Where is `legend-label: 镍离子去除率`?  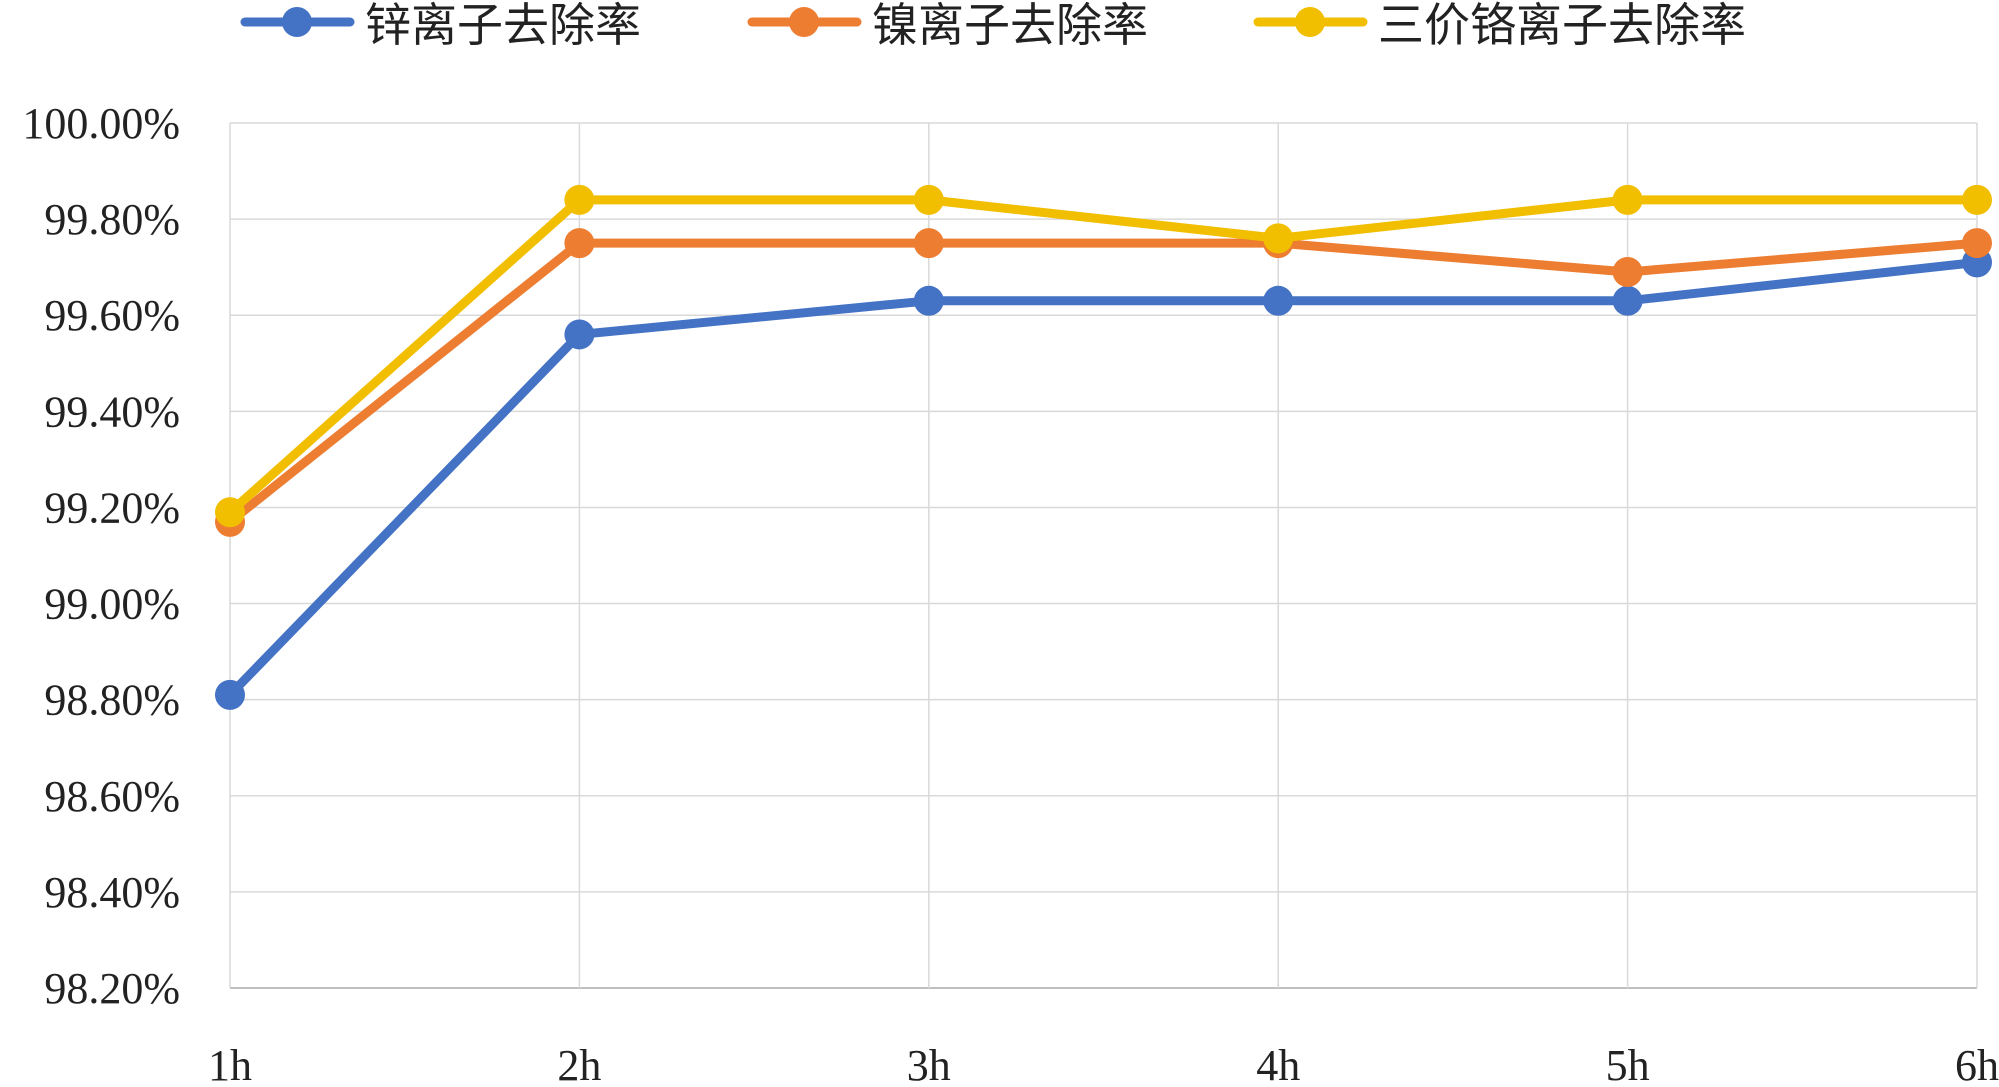 legend-label: 镍离子去除率 is located at coordinates (1010, 26).